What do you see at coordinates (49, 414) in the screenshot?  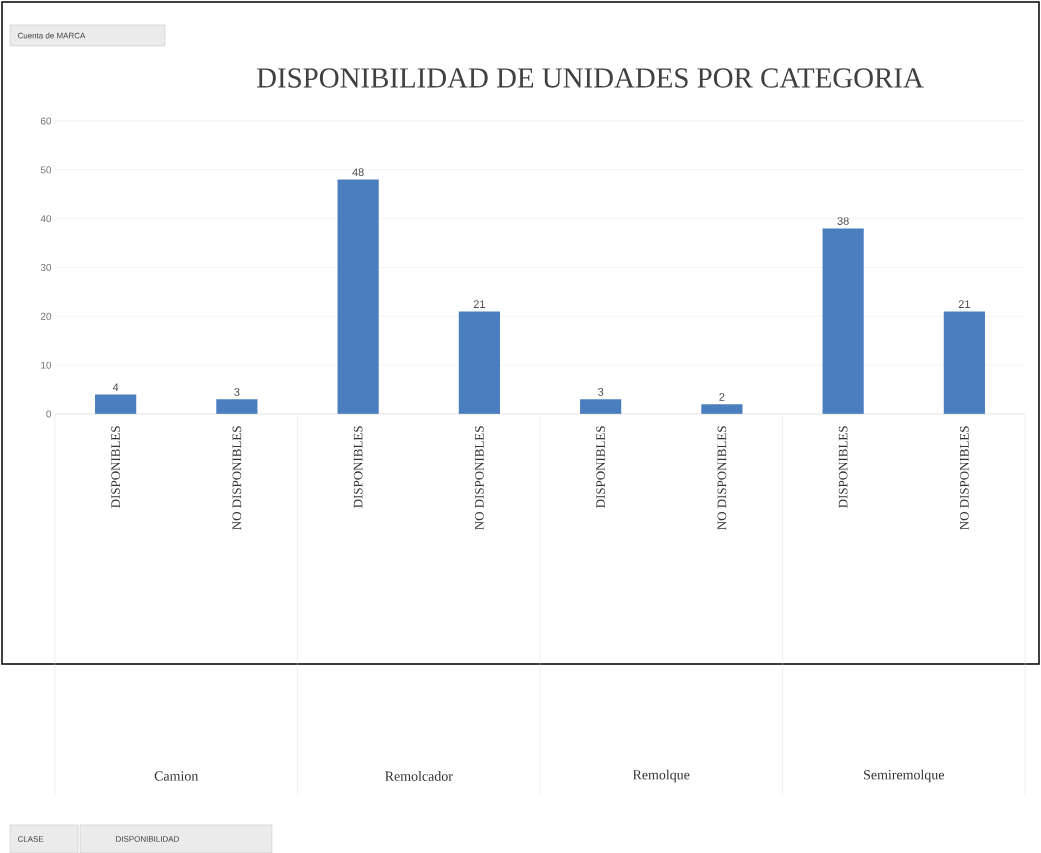 I see `y-tick-label: 0` at bounding box center [49, 414].